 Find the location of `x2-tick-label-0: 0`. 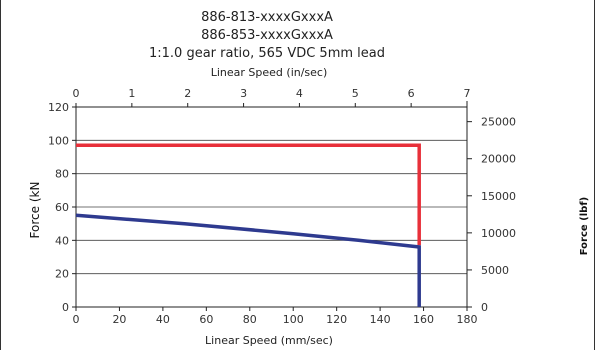

x2-tick-label-0: 0 is located at coordinates (76, 93).